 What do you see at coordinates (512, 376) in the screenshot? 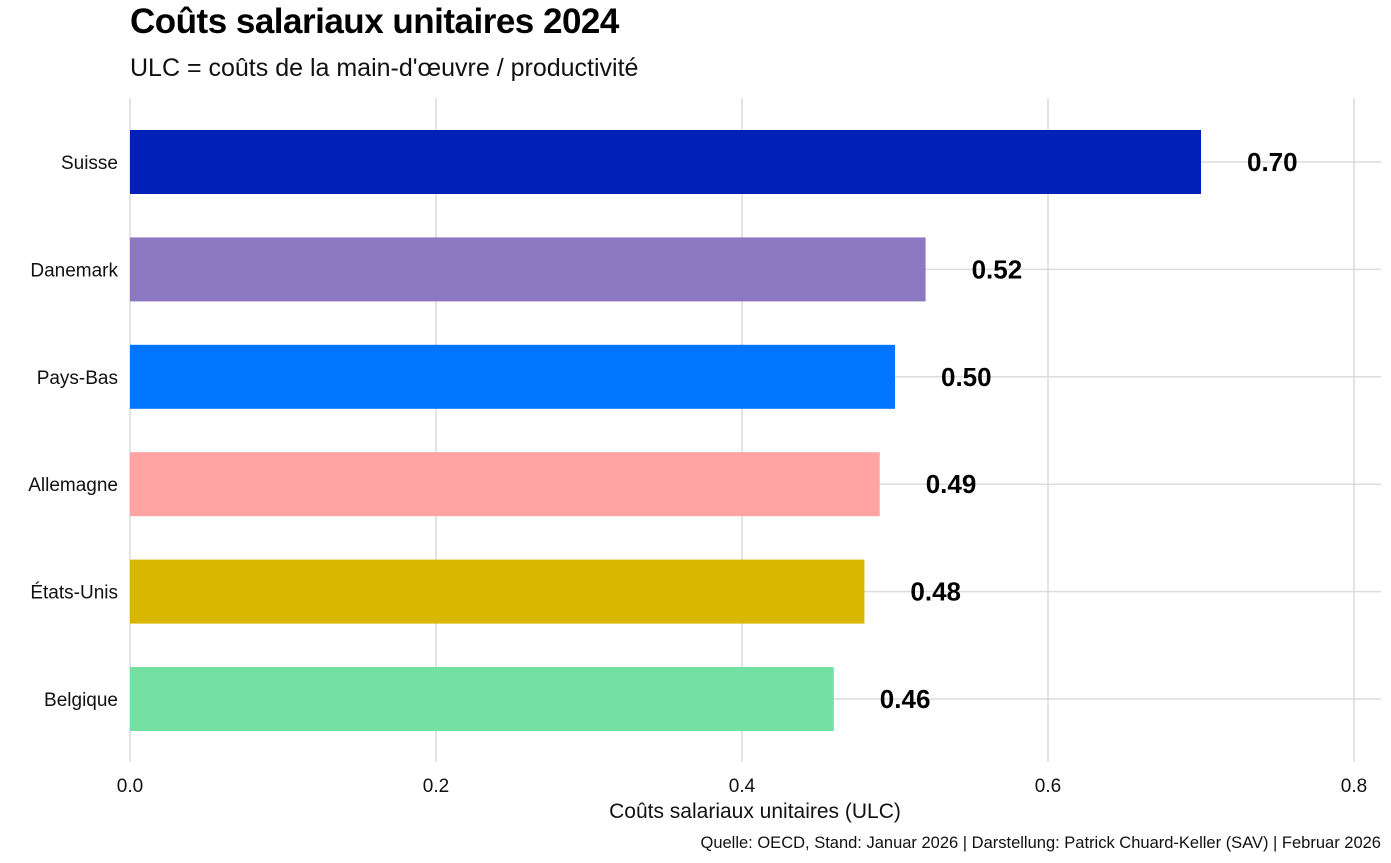
I see `bar-pays-bas` at bounding box center [512, 376].